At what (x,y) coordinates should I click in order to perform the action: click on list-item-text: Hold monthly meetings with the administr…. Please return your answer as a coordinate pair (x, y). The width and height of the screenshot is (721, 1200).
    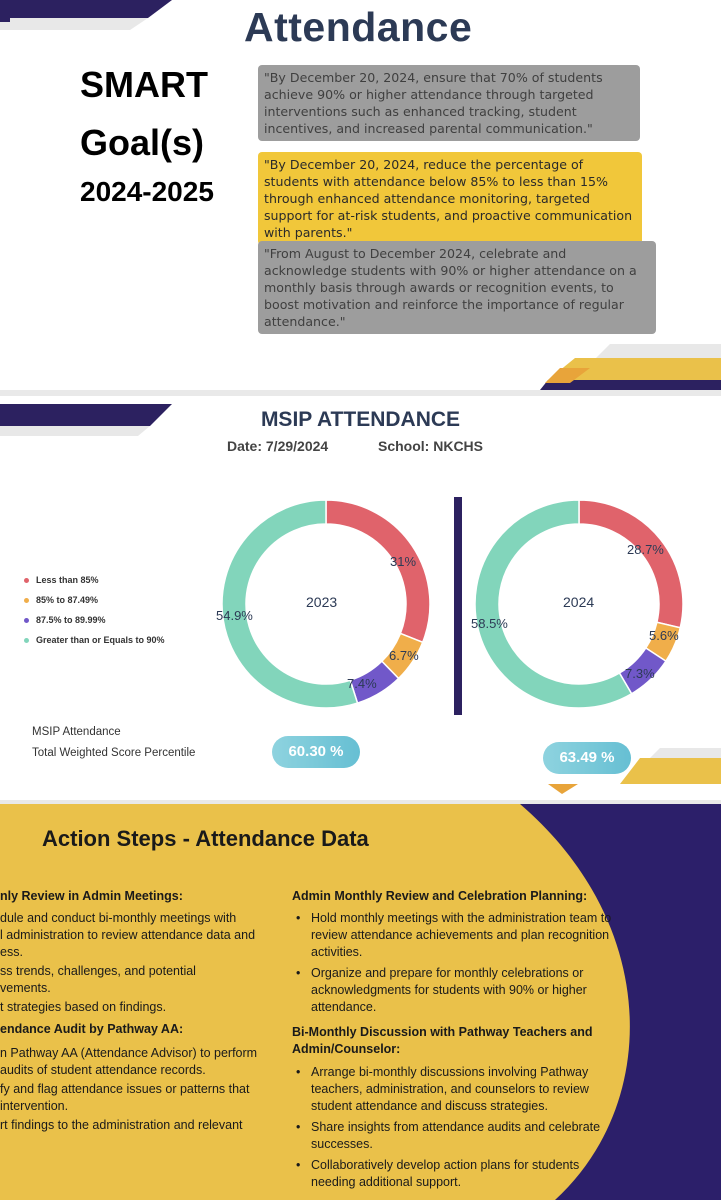
    Looking at the image, I should click on (461, 935).